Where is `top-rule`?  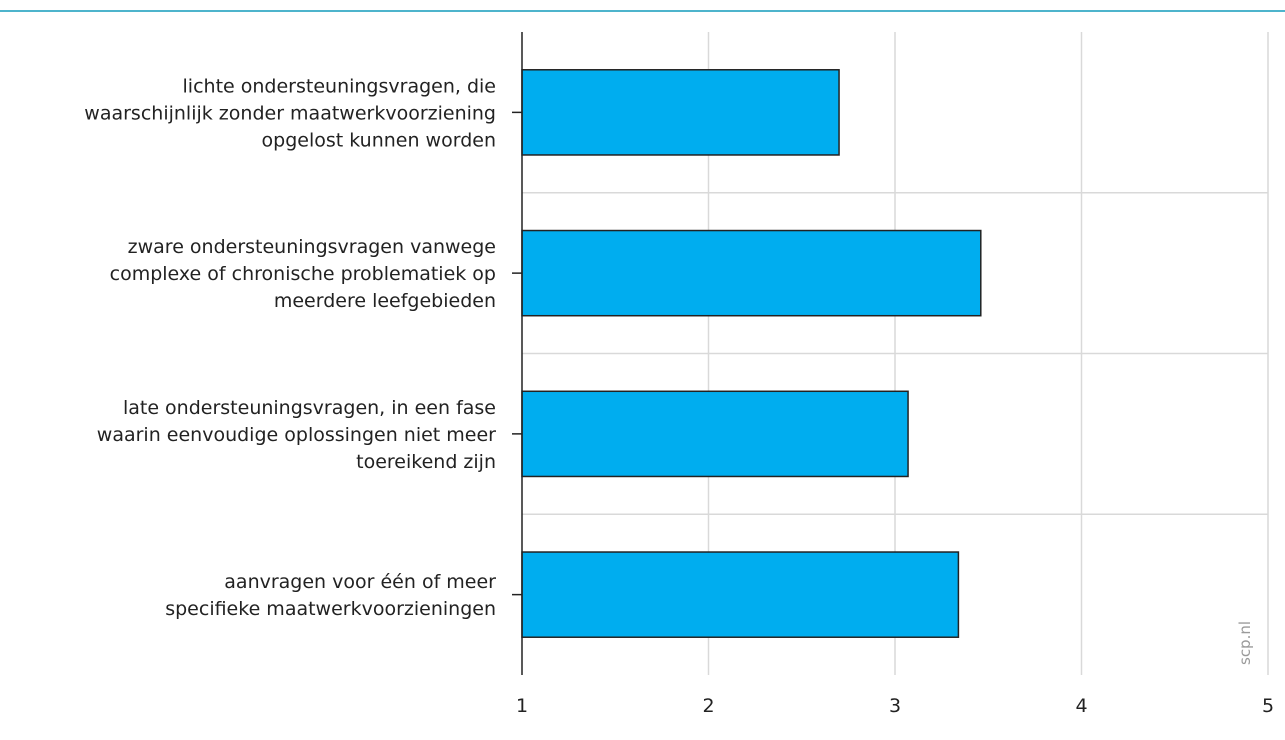 top-rule is located at coordinates (642, 11).